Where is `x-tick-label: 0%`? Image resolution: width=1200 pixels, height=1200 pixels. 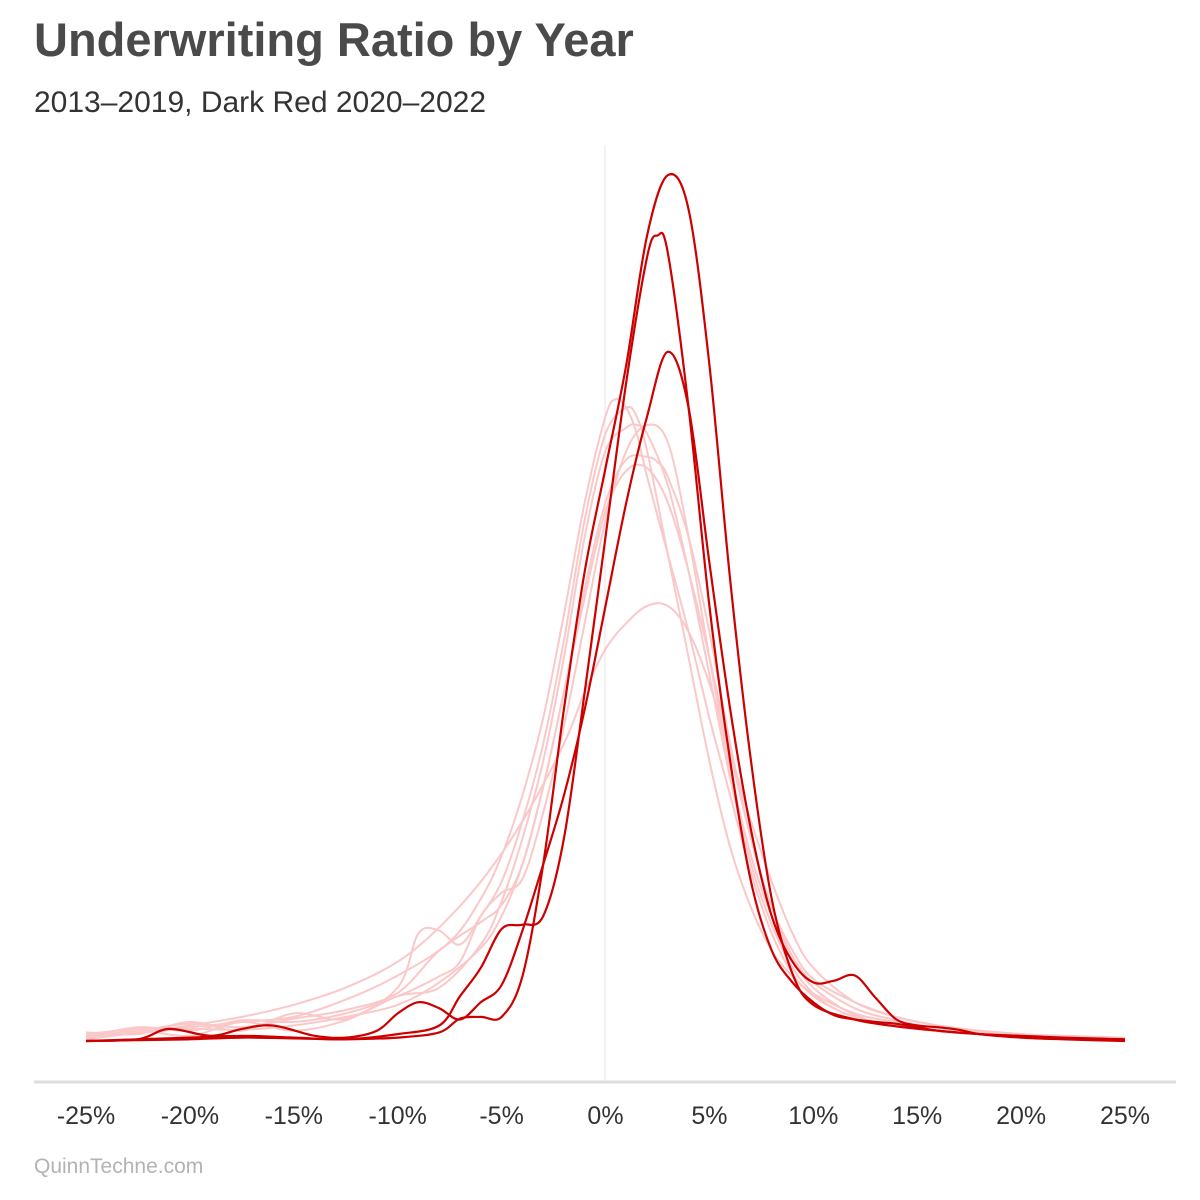
x-tick-label: 0% is located at coordinates (605, 1116).